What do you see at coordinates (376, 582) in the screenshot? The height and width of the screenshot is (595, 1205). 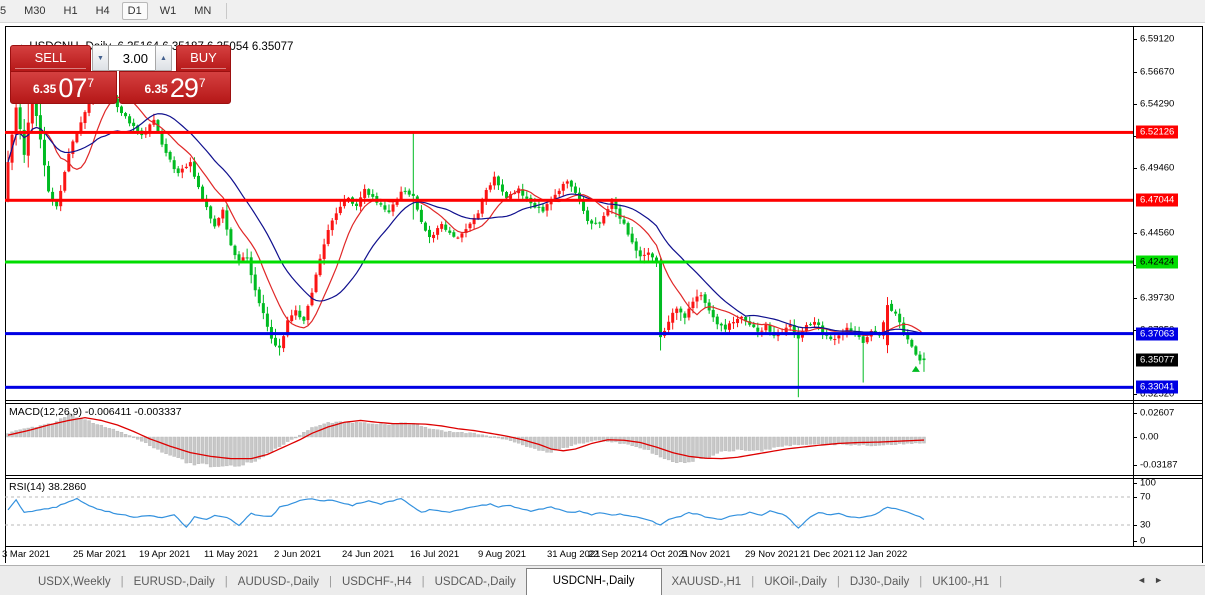 I see `chart-tab-usdchf-h4: USDCHF-,H4` at bounding box center [376, 582].